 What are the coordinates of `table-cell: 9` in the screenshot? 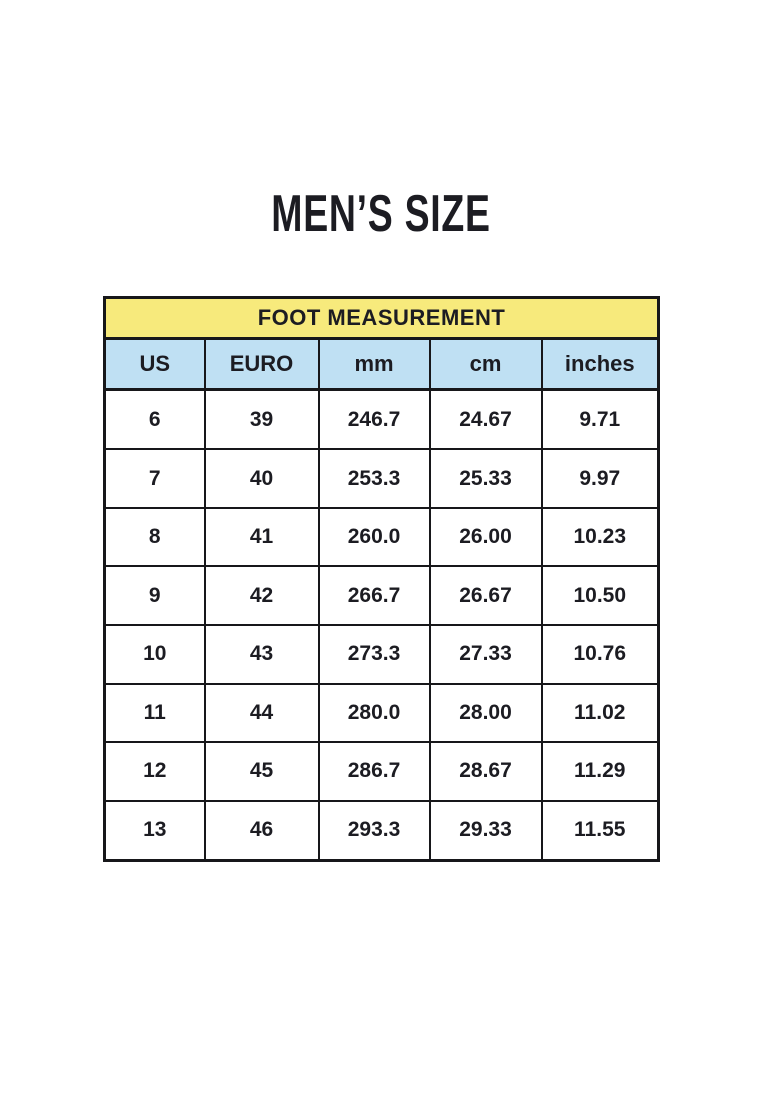 It's located at (154, 595).